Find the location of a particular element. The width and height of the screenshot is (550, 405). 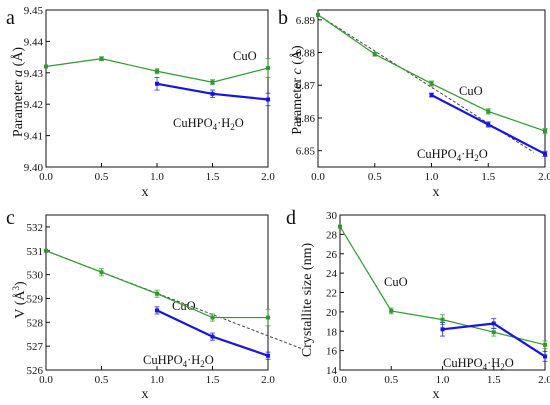

panel-d-xtick-label: 0.5 is located at coordinates (391, 380).